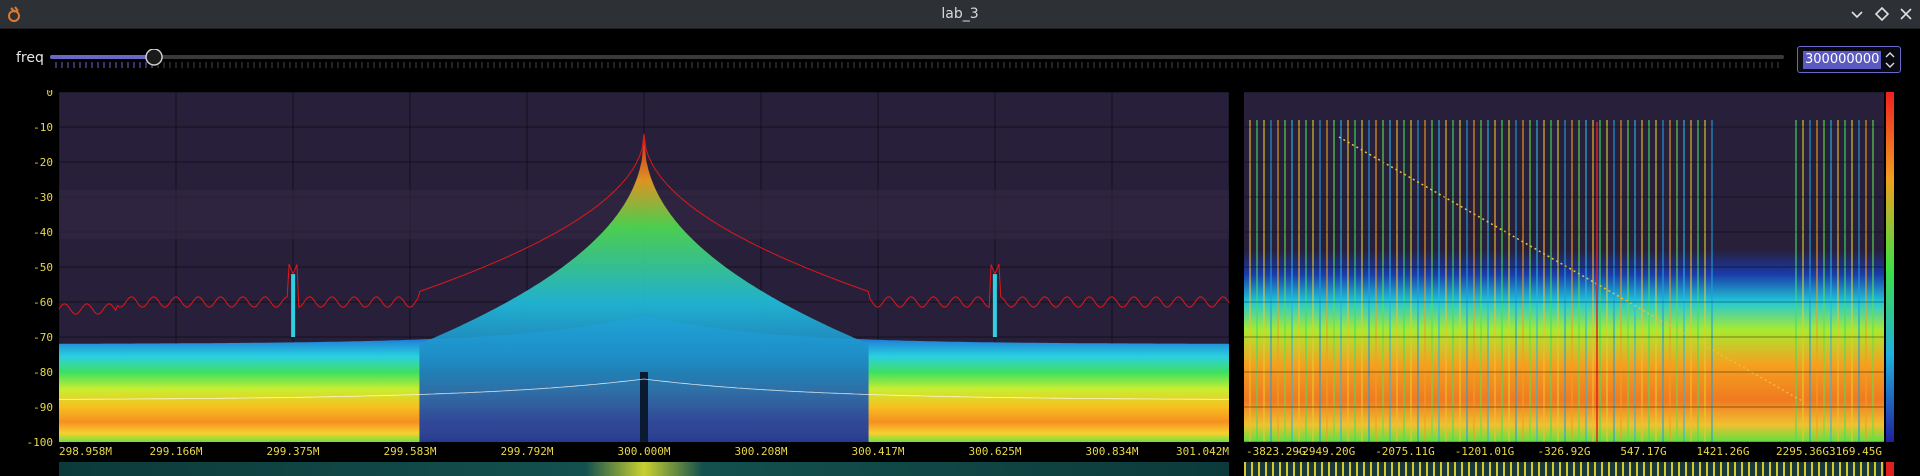 Image resolution: width=1920 pixels, height=476 pixels. What do you see at coordinates (154, 57) in the screenshot?
I see `slider-handle` at bounding box center [154, 57].